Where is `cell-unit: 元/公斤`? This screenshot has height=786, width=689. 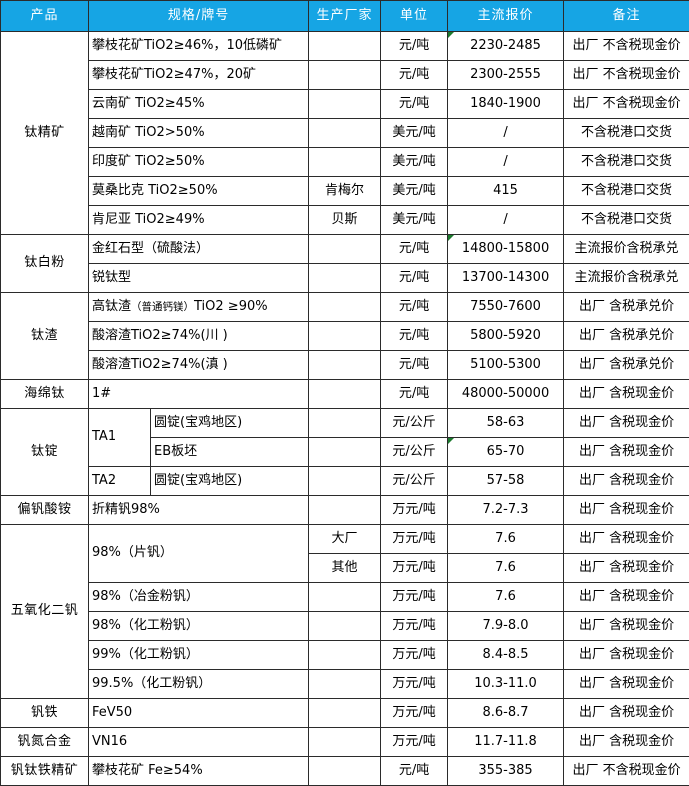
cell-unit: 元/公斤 is located at coordinates (414, 481).